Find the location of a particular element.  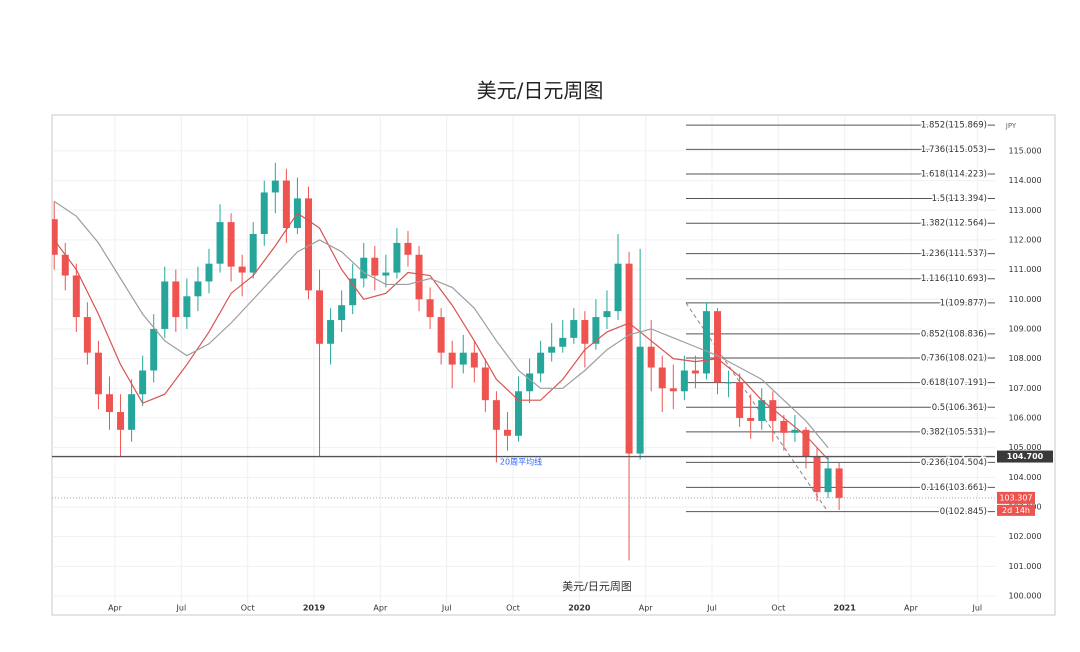

y-tick-label: 106.000 is located at coordinates (1024, 417).